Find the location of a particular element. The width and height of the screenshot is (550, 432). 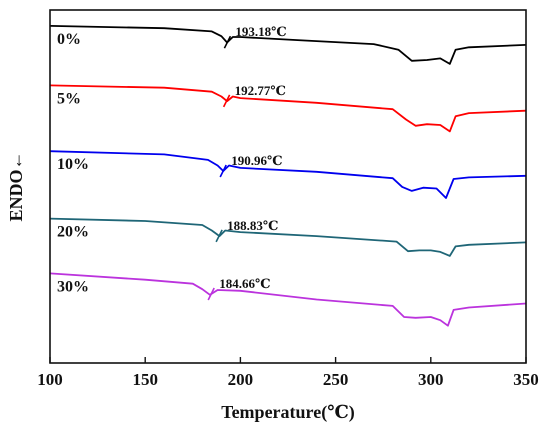

y-axis-title: ENDO← is located at coordinates (16, 186).